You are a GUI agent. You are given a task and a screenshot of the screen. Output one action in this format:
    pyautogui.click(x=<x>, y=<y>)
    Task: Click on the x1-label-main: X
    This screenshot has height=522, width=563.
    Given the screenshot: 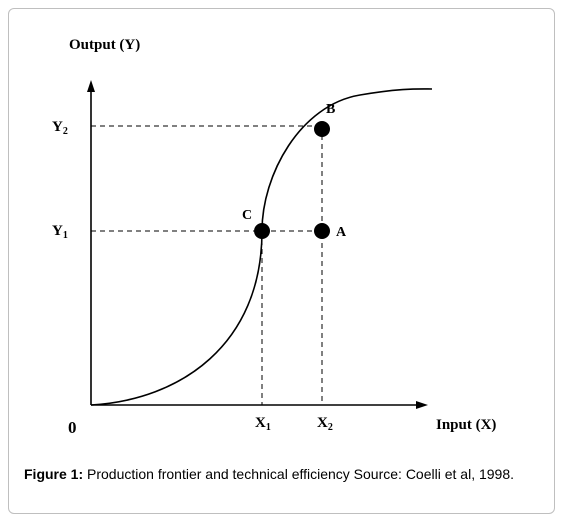 What is the action you would take?
    pyautogui.click(x=260, y=423)
    